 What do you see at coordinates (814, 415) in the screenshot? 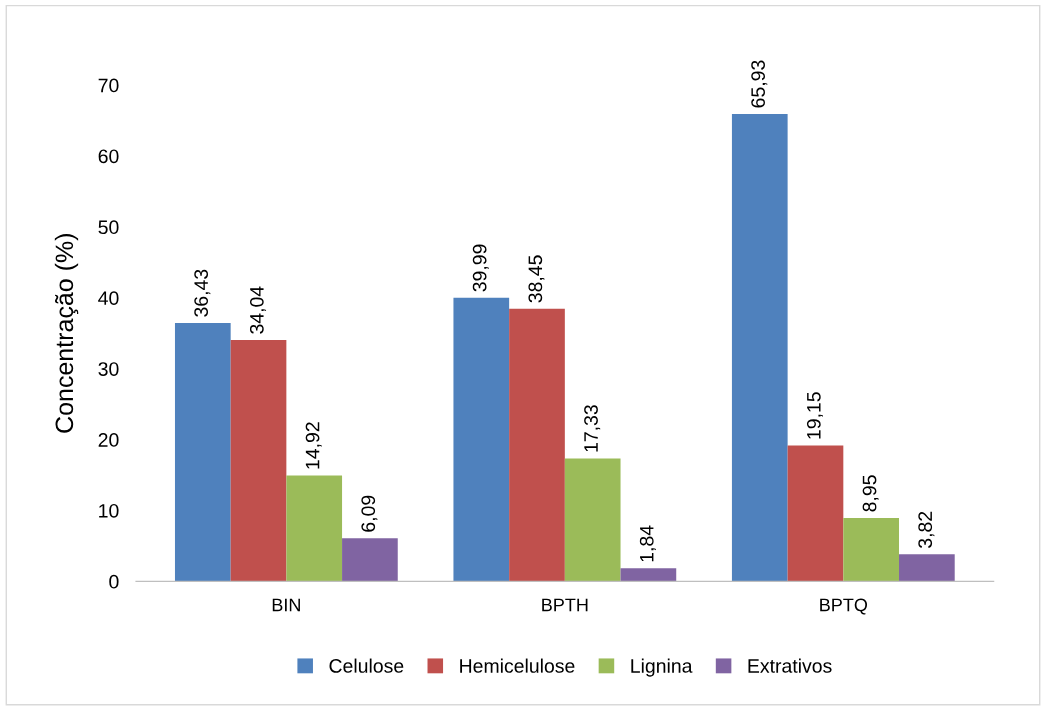
I see `data-label: 19,15` at bounding box center [814, 415].